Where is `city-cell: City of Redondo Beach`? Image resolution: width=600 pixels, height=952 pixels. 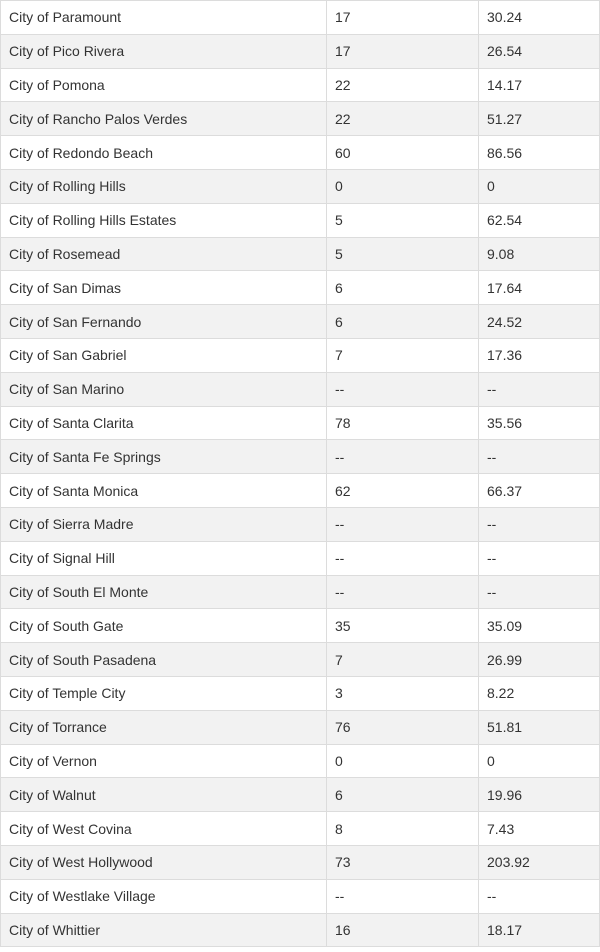 city-cell: City of Redondo Beach is located at coordinates (163, 152).